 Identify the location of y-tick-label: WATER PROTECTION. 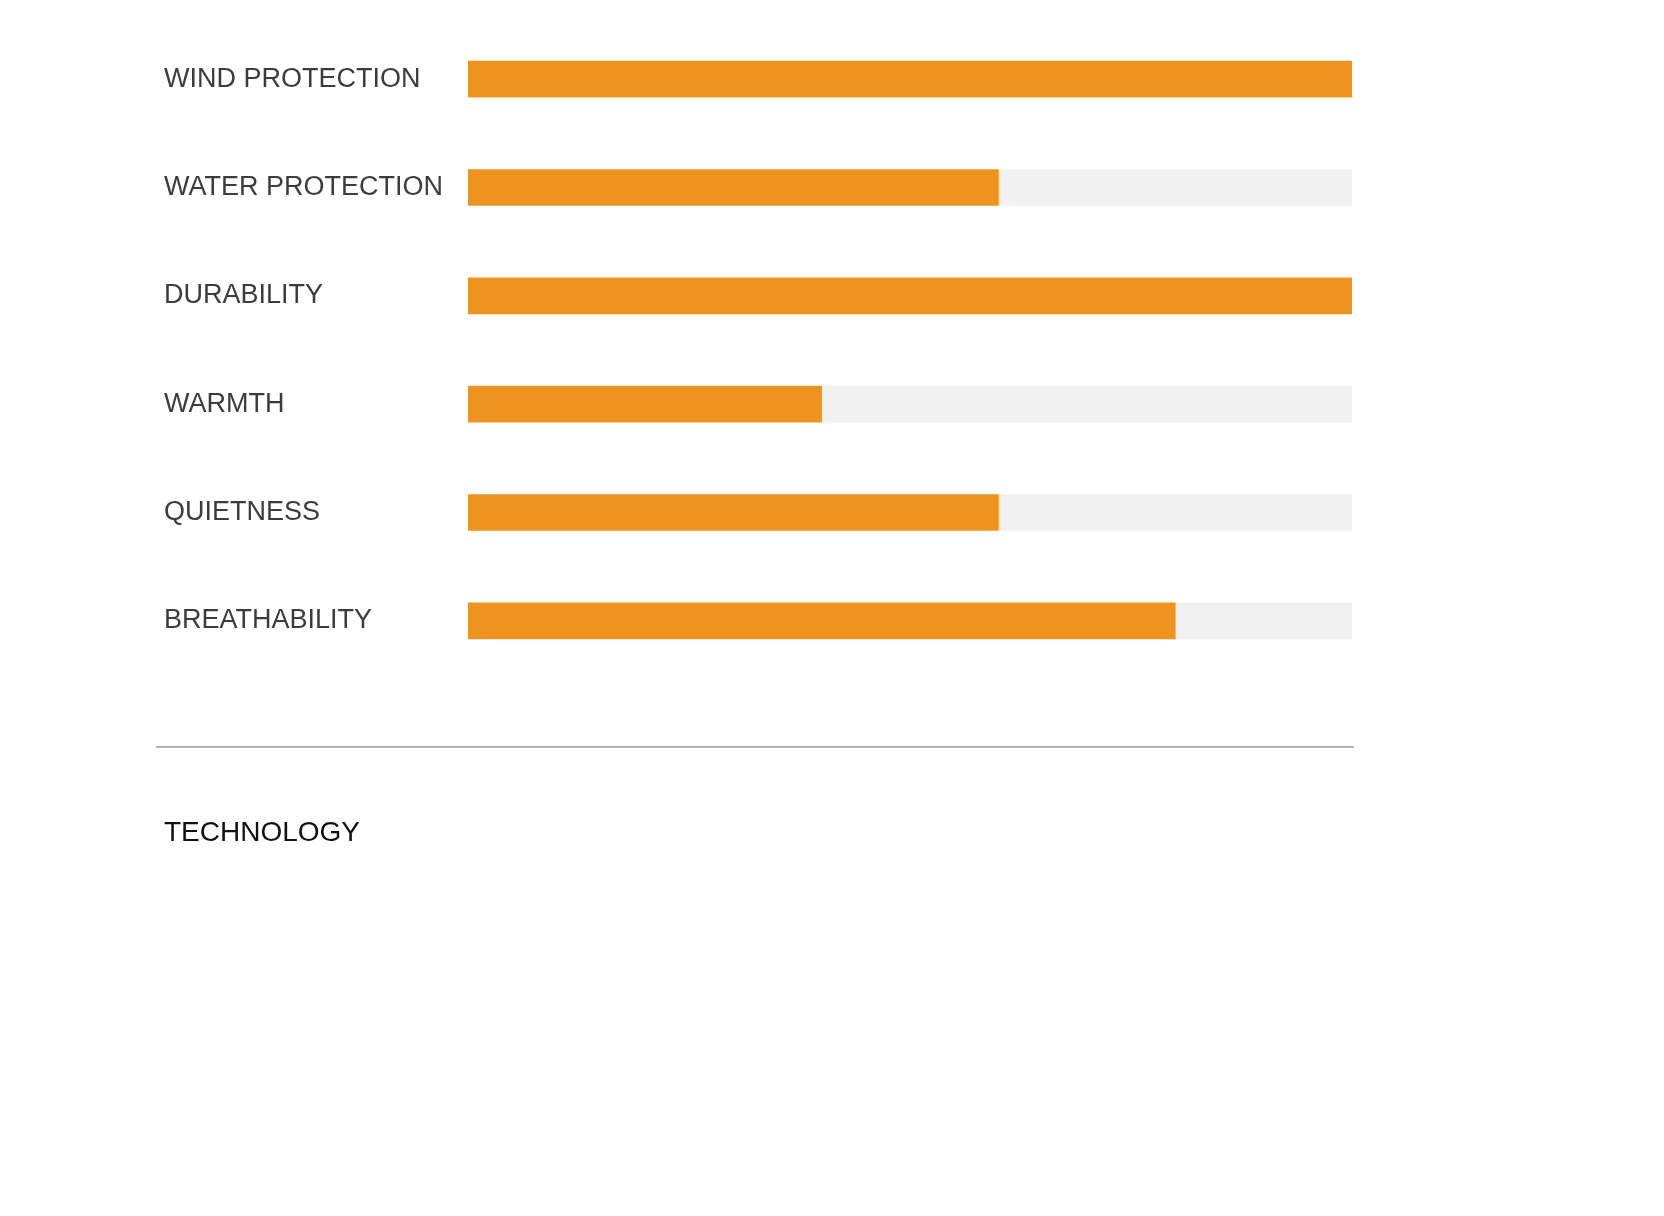
(303, 185).